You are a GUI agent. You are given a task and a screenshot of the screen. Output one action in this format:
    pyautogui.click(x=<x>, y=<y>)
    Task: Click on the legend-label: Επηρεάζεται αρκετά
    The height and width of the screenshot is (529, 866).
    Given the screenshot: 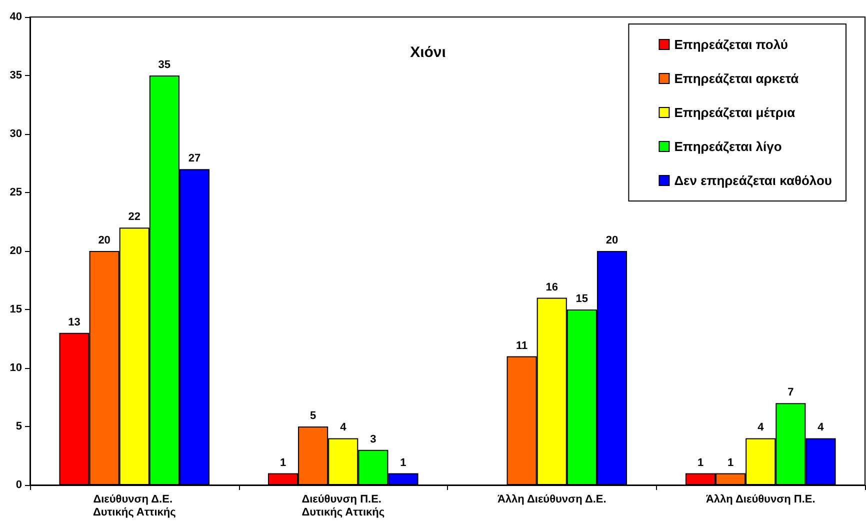 What is the action you would take?
    pyautogui.click(x=736, y=78)
    